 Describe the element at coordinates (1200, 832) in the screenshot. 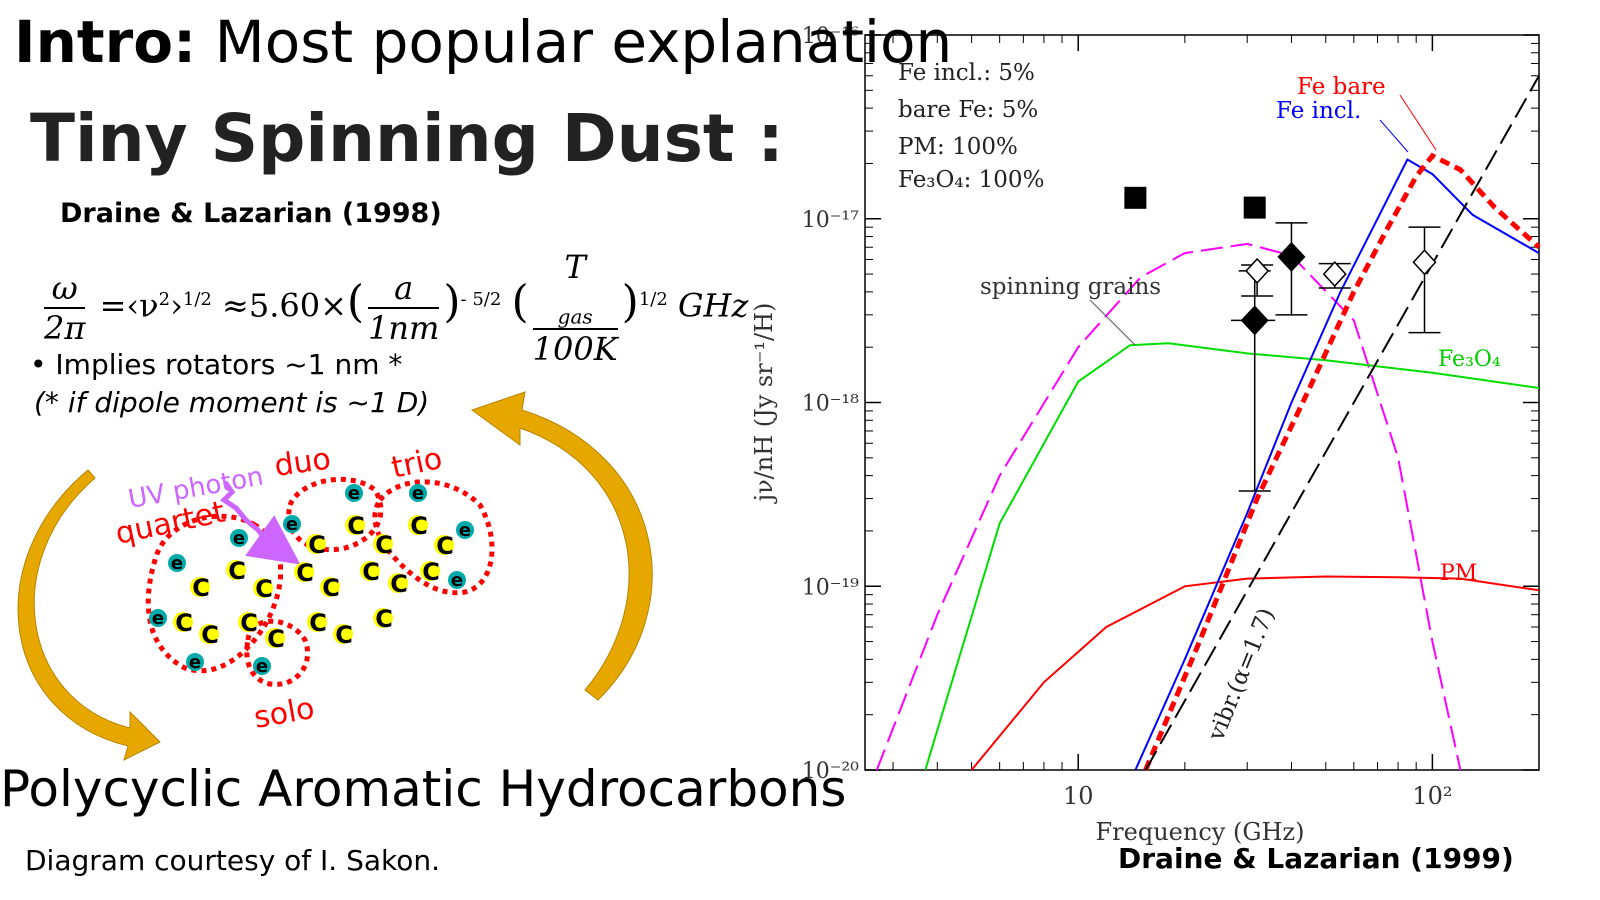

I see `x-axis-title: Frequency (GHz)` at that location.